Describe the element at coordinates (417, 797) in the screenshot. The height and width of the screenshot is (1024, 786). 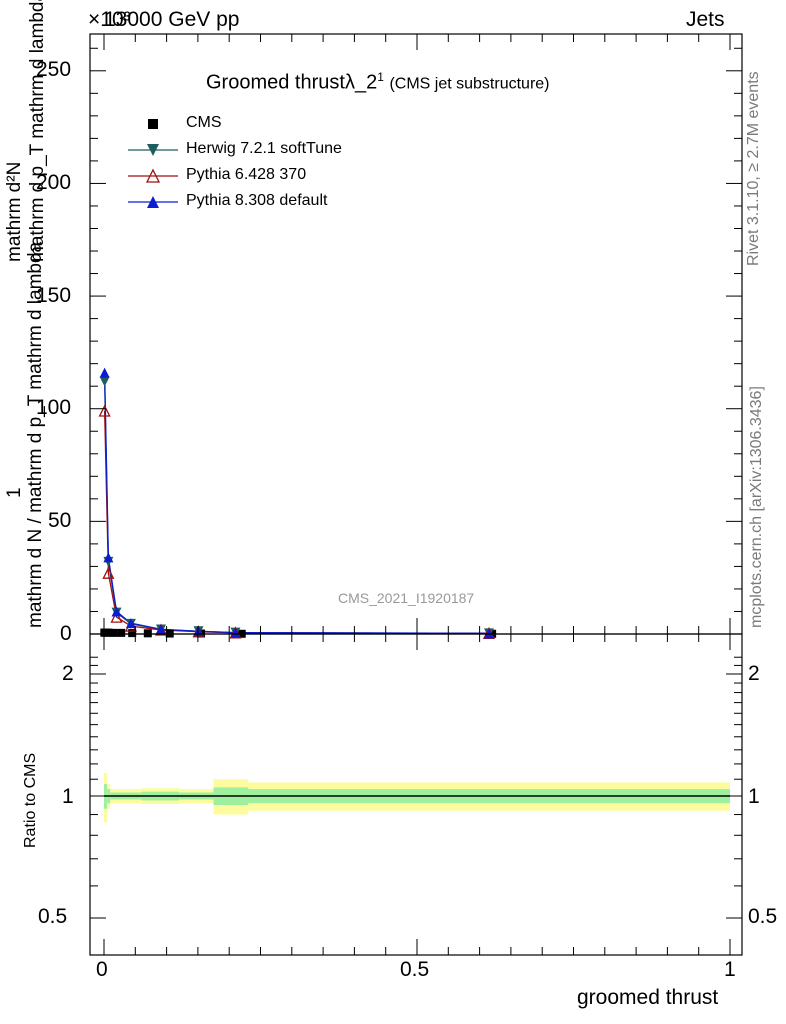
I see `ratio-uncertainty-bands` at that location.